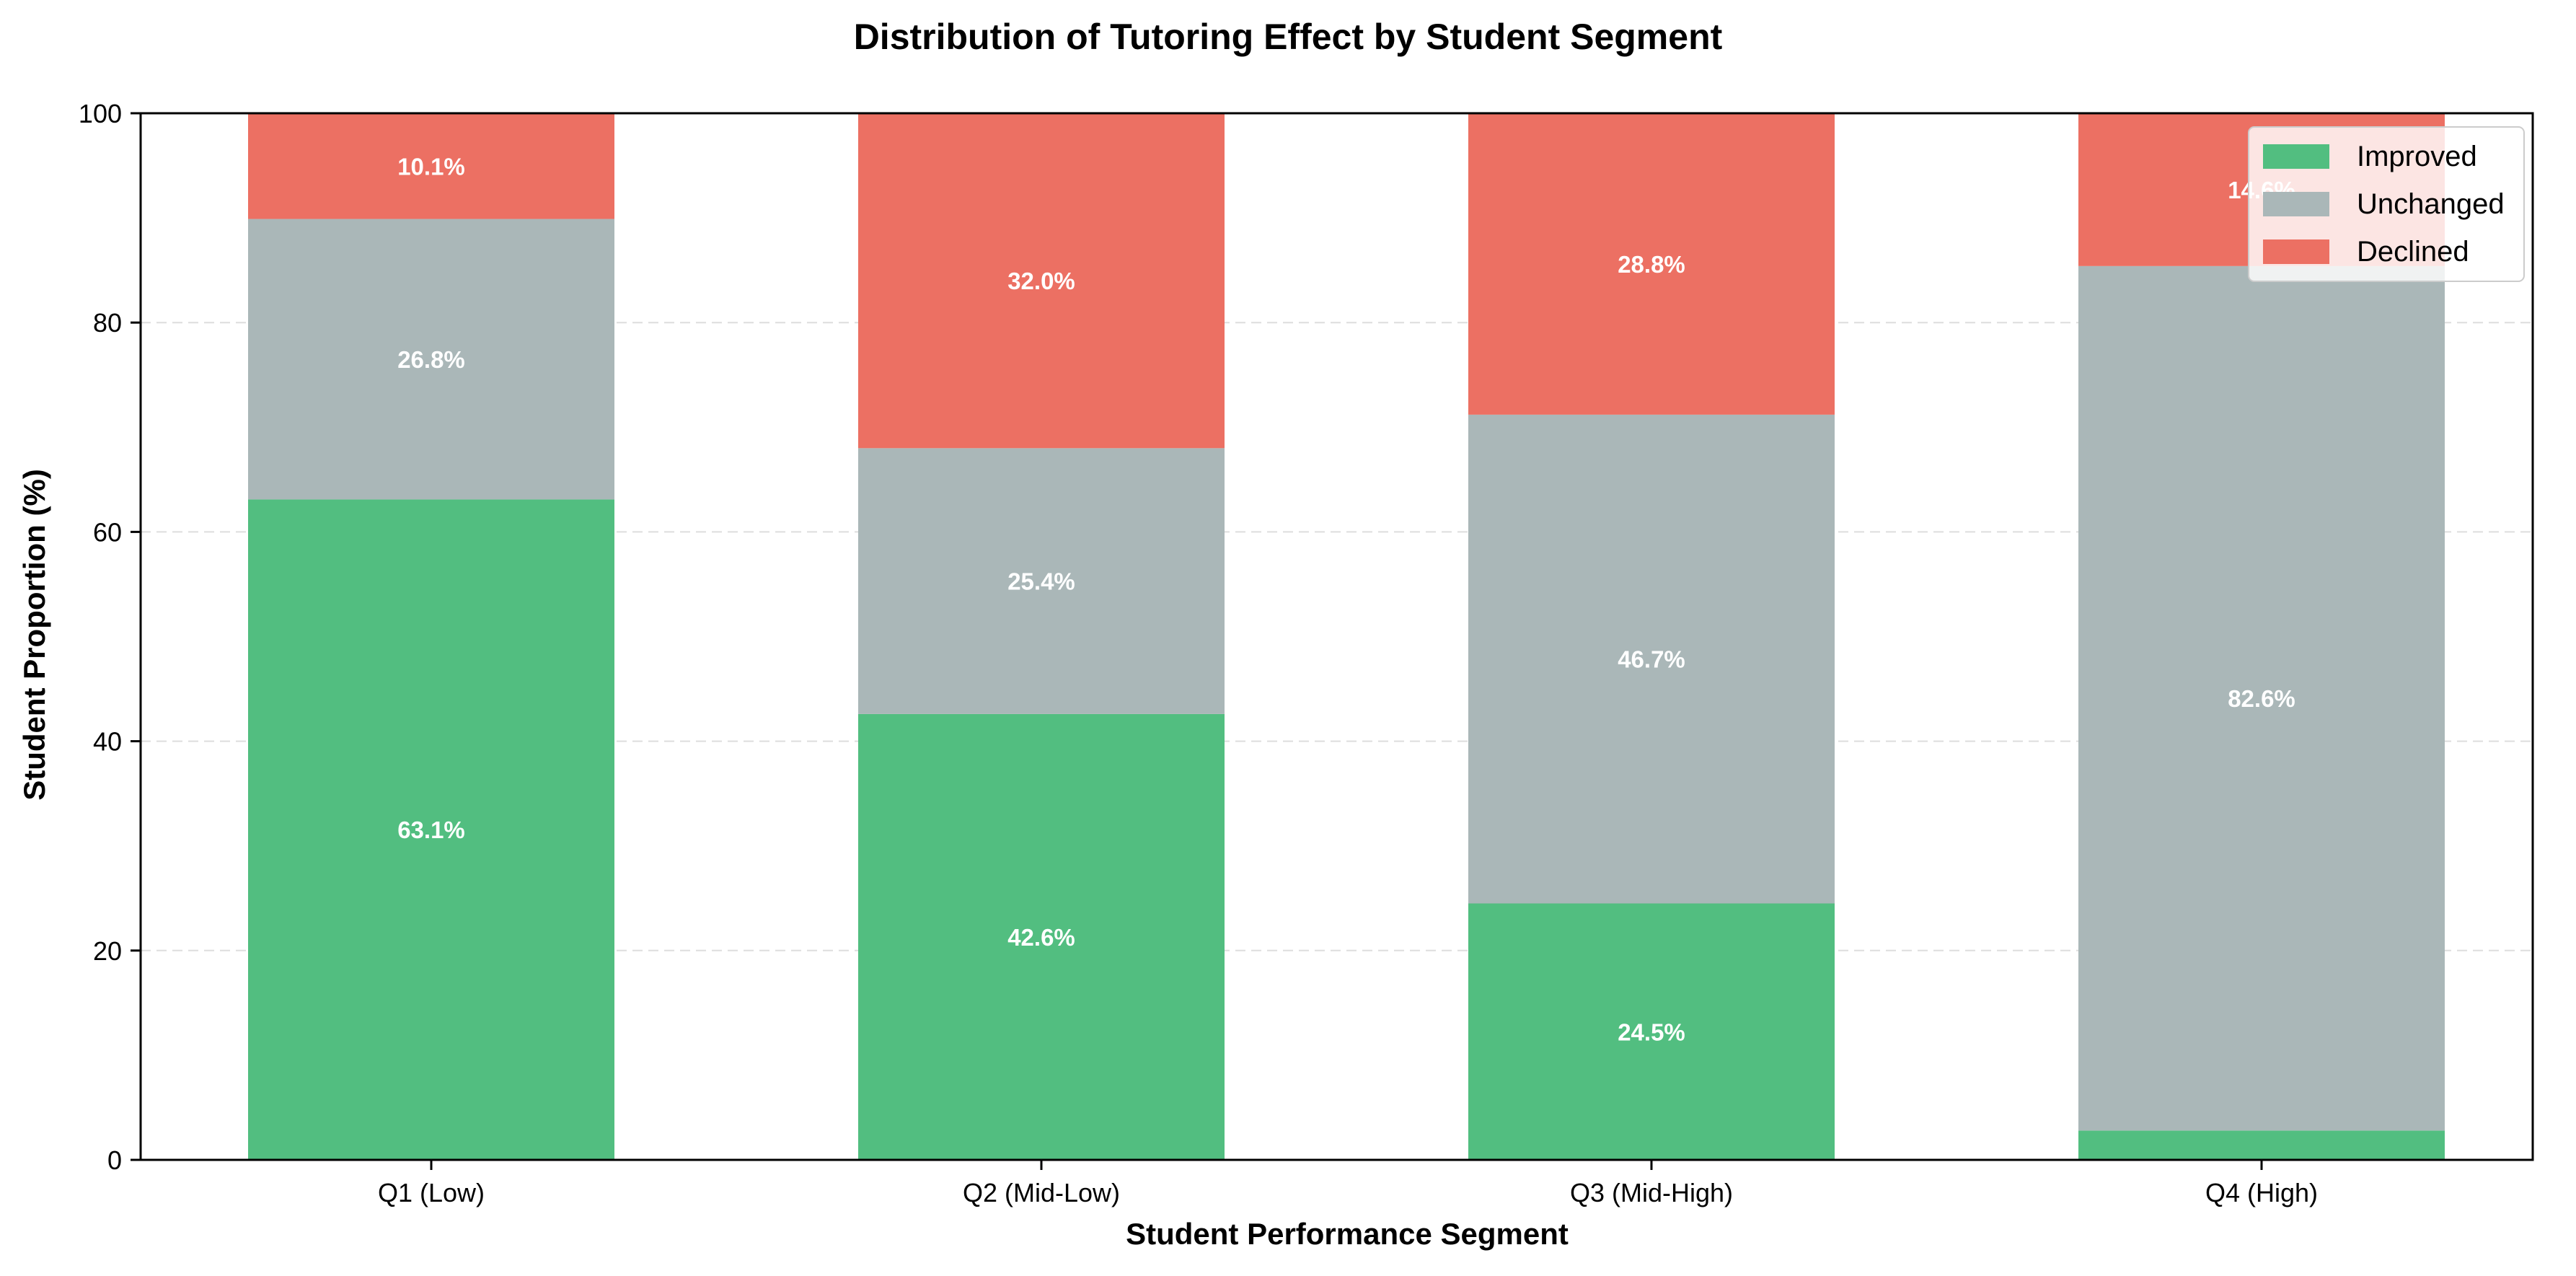 The image size is (2576, 1276). I want to click on legend-swatch-unchanged, so click(2296, 204).